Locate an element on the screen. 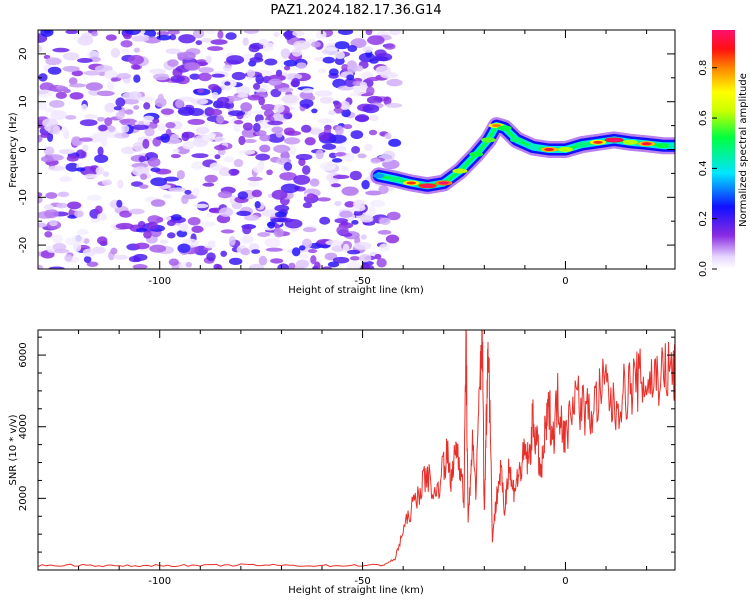 This screenshot has width=750, height=600. colorbar-label: Normalized spectral amplitude is located at coordinates (743, 150).